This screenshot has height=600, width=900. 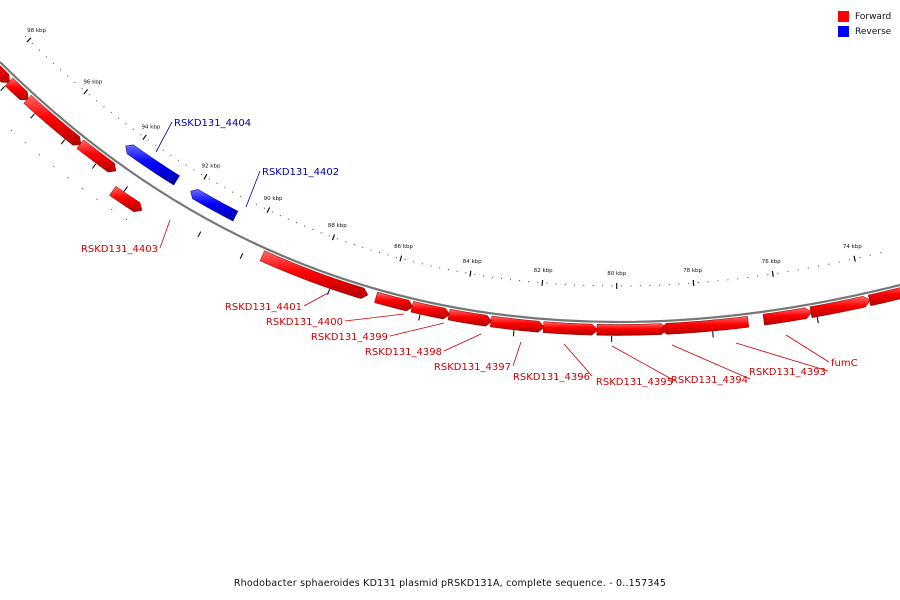 I want to click on tick-label: 74 kbp, so click(x=852, y=247).